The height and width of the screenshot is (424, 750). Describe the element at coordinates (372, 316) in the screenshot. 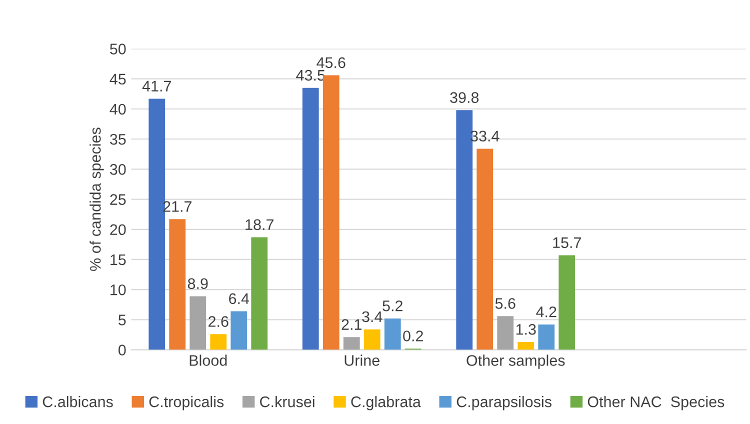

I see `data-label: 3.4` at that location.